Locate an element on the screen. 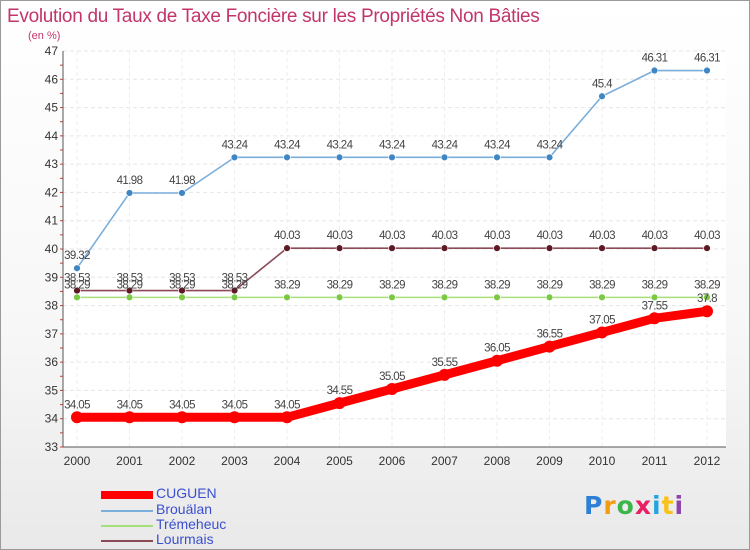 Image resolution: width=750 pixels, height=550 pixels. x-tick-label: 2012 is located at coordinates (707, 461).